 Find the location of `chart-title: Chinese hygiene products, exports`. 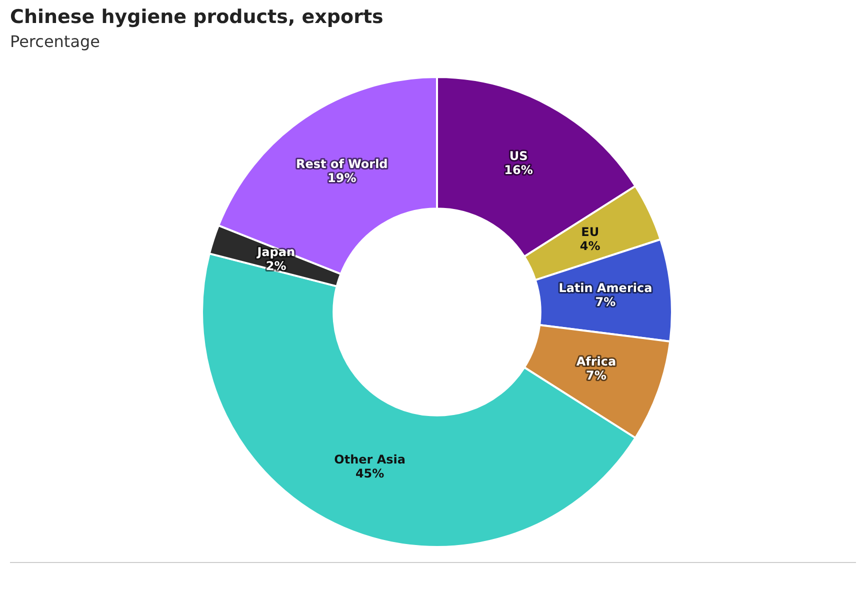

chart-title: Chinese hygiene products, exports is located at coordinates (197, 17).